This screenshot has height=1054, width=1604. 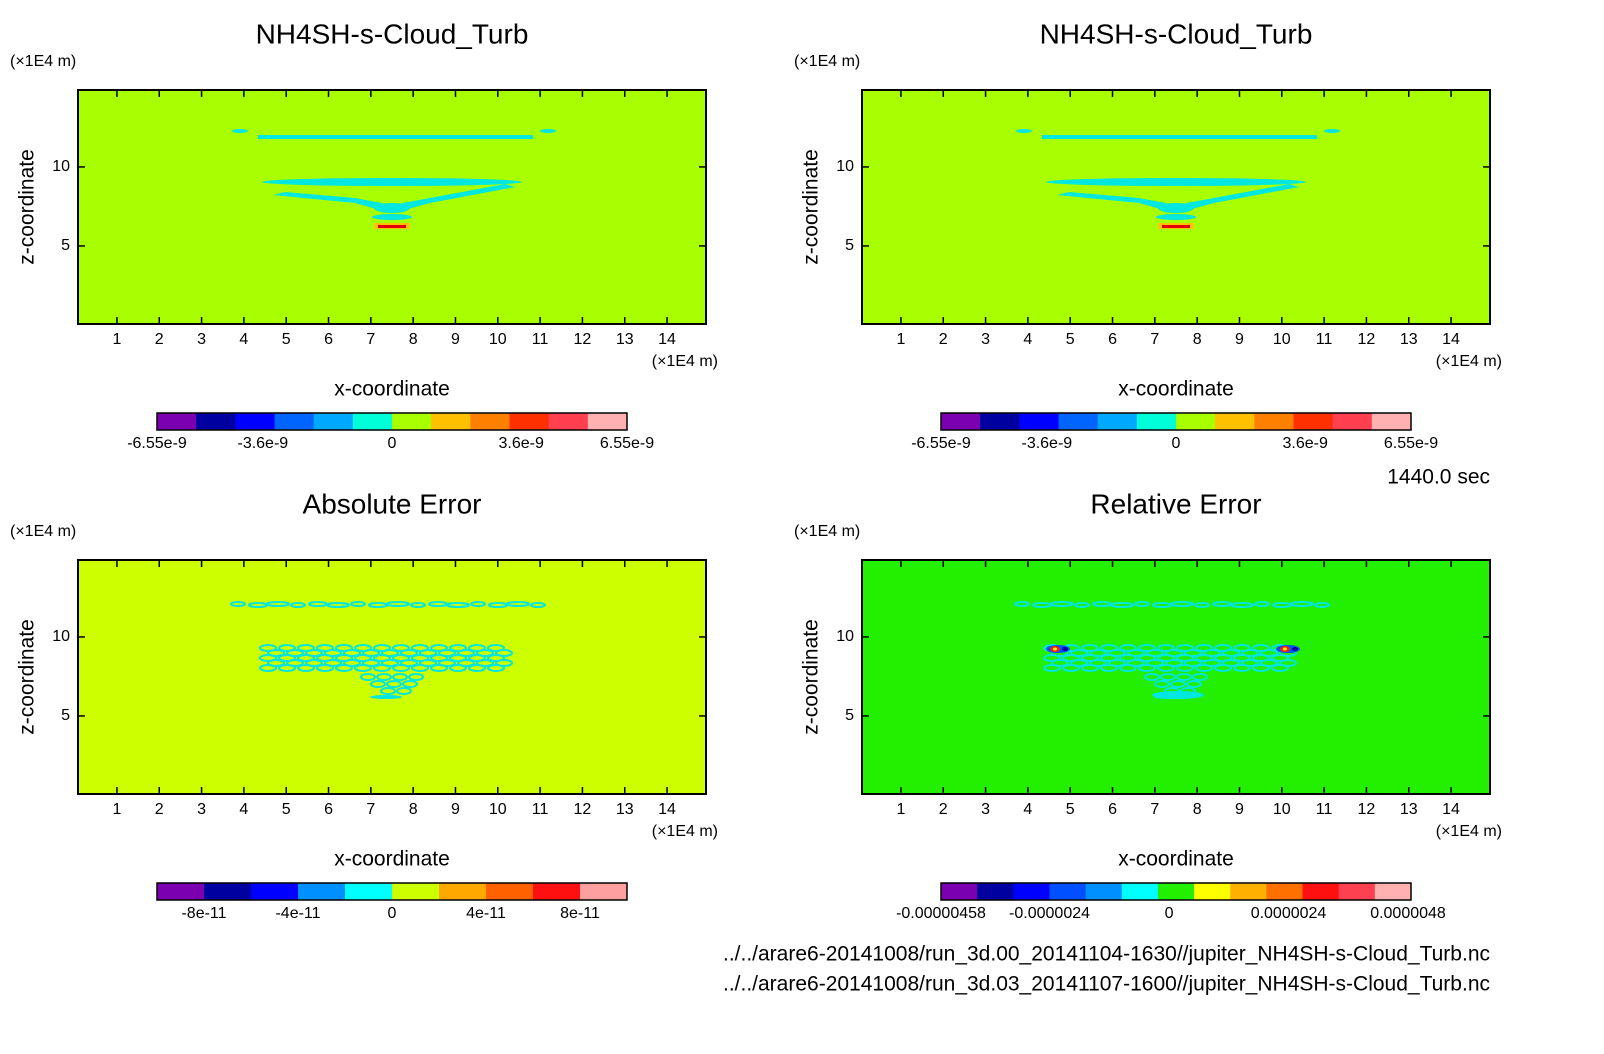 I want to click on x-tick-label: 10, so click(x=498, y=809).